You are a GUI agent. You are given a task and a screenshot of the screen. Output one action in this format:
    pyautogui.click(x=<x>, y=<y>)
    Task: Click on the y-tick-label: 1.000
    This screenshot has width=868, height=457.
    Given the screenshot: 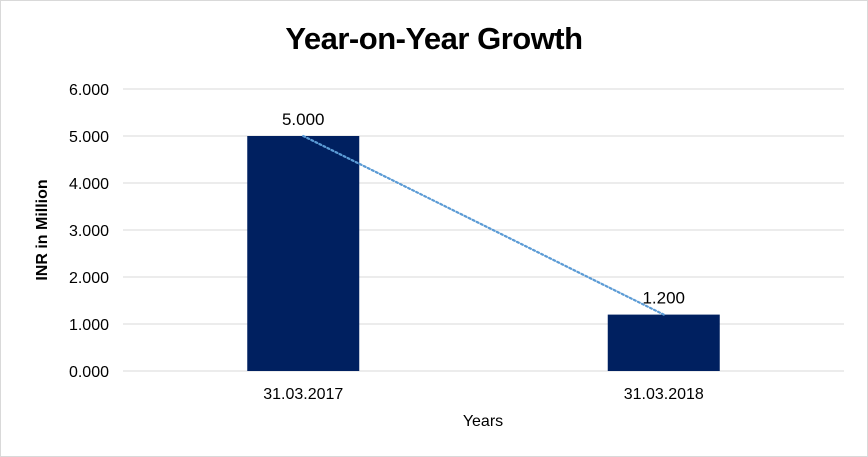 What is the action you would take?
    pyautogui.click(x=89, y=325)
    